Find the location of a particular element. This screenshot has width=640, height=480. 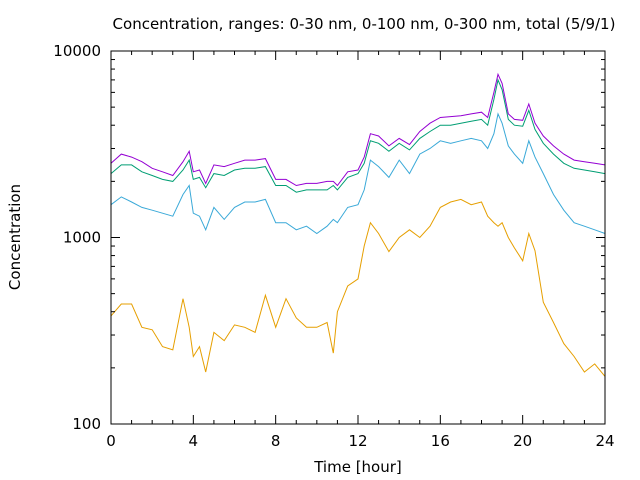

y-axis-label: Concentration is located at coordinates (15, 237).